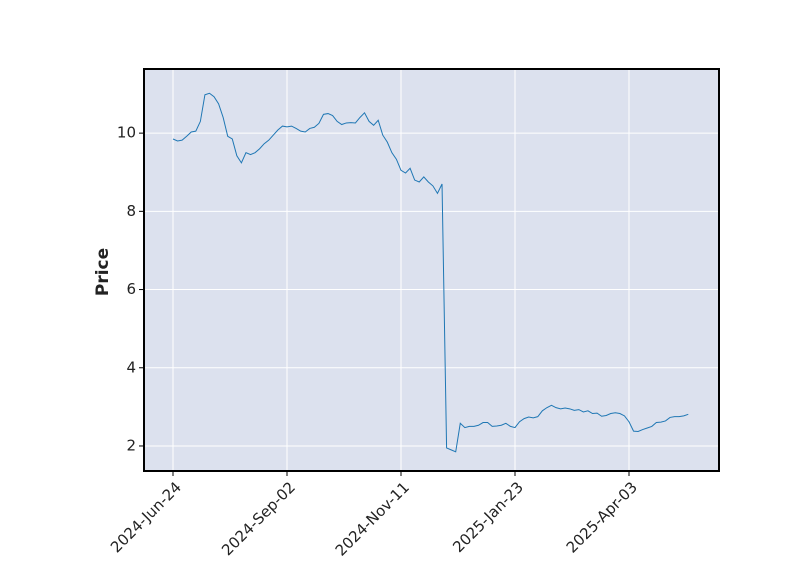 The image size is (800, 575). Describe the element at coordinates (488, 517) in the screenshot. I see `x-tick-label: 2025-Jan-23` at that location.